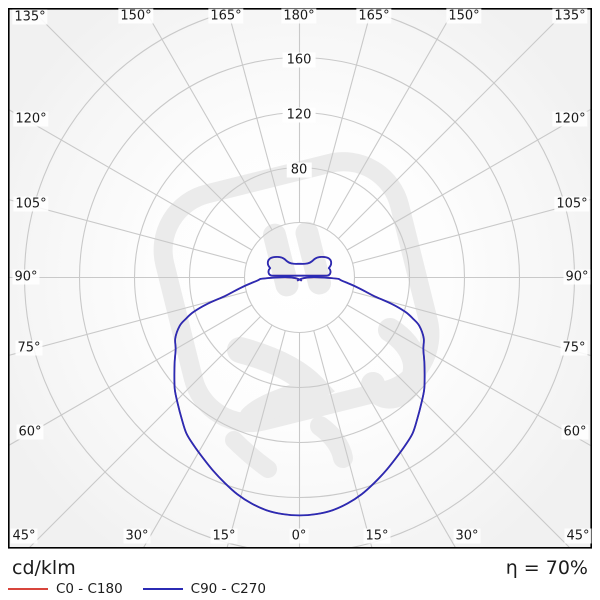 The height and width of the screenshot is (600, 600). I want to click on legend-label-c90-c270: C90 - C270, so click(228, 589).